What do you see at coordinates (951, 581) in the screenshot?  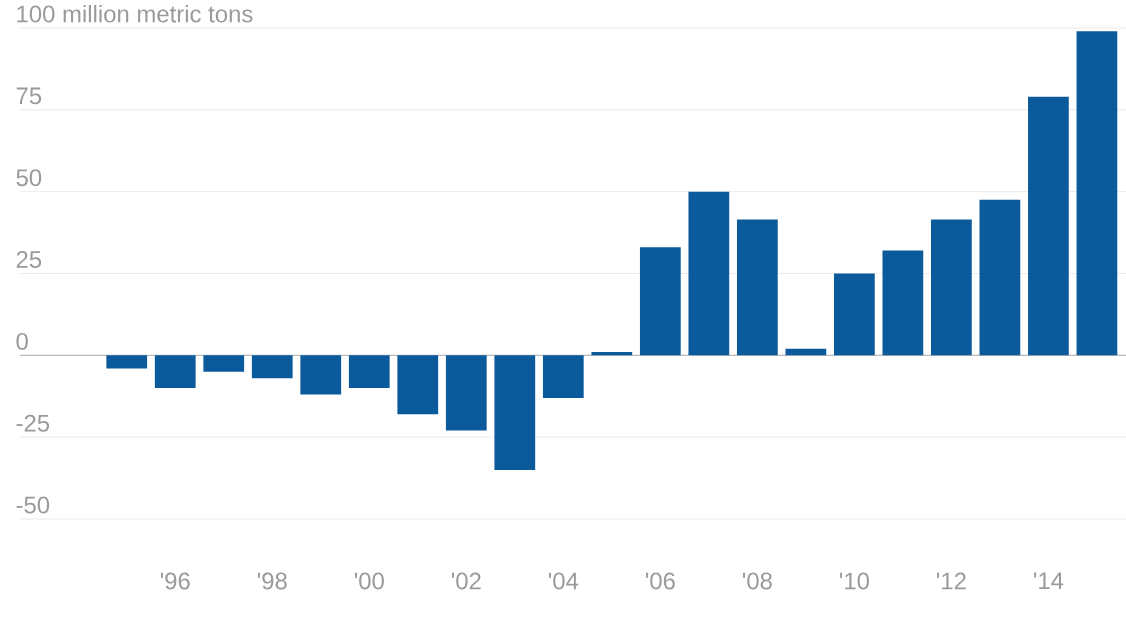 I see `x-tick-label: '12` at bounding box center [951, 581].